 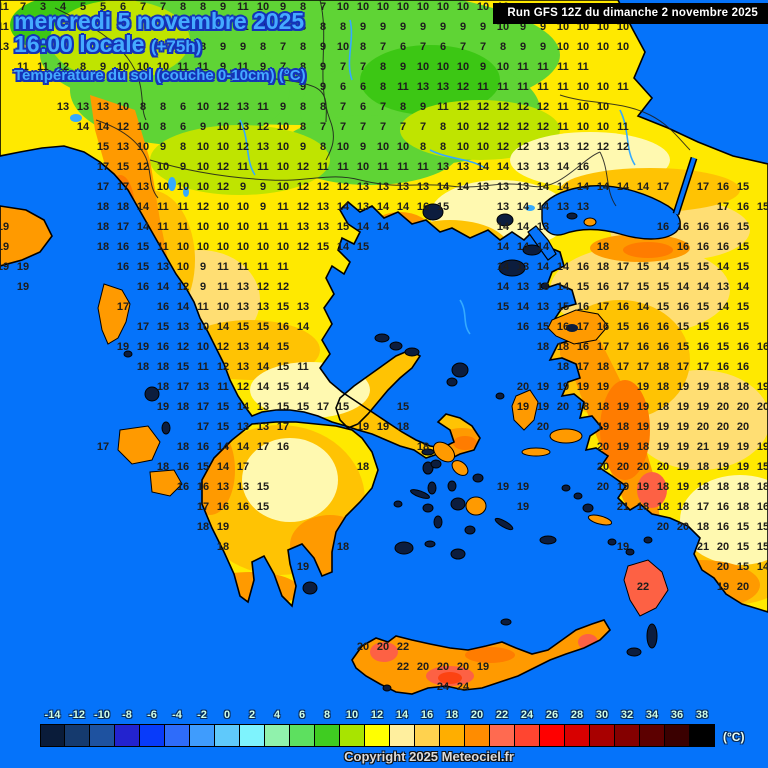 What do you see at coordinates (183, 47) in the screenshot?
I see `temperature-value: 9` at bounding box center [183, 47].